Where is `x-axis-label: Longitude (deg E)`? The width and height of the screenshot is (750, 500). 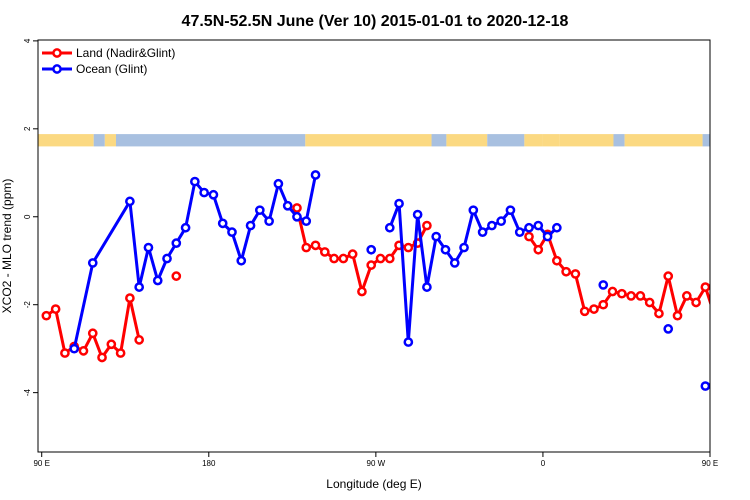 x-axis-label: Longitude (deg E) is located at coordinates (373, 484).